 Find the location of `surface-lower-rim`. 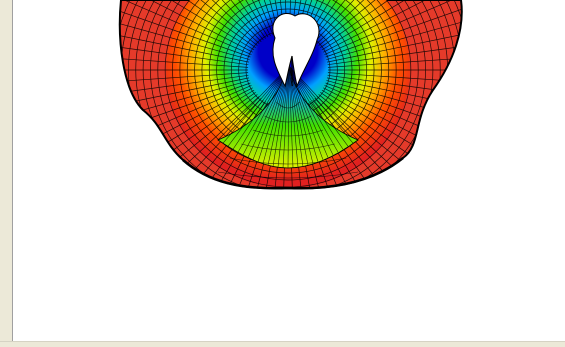

surface-lower-rim is located at coordinates (293, 173).